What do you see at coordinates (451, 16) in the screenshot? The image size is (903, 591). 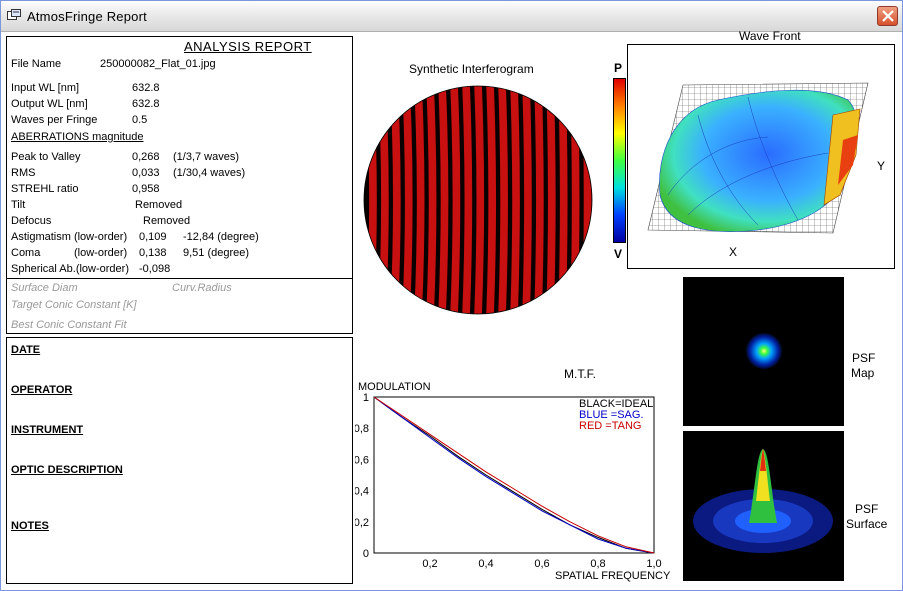 I see `title-bar: AtmosFringe Report` at bounding box center [451, 16].